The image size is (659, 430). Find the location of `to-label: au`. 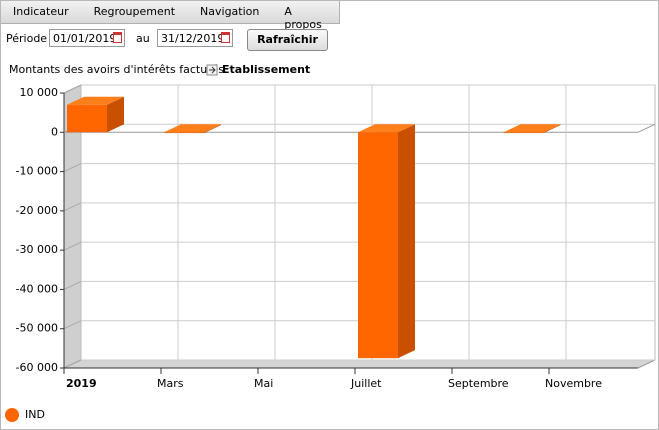

to-label: au is located at coordinates (143, 38).